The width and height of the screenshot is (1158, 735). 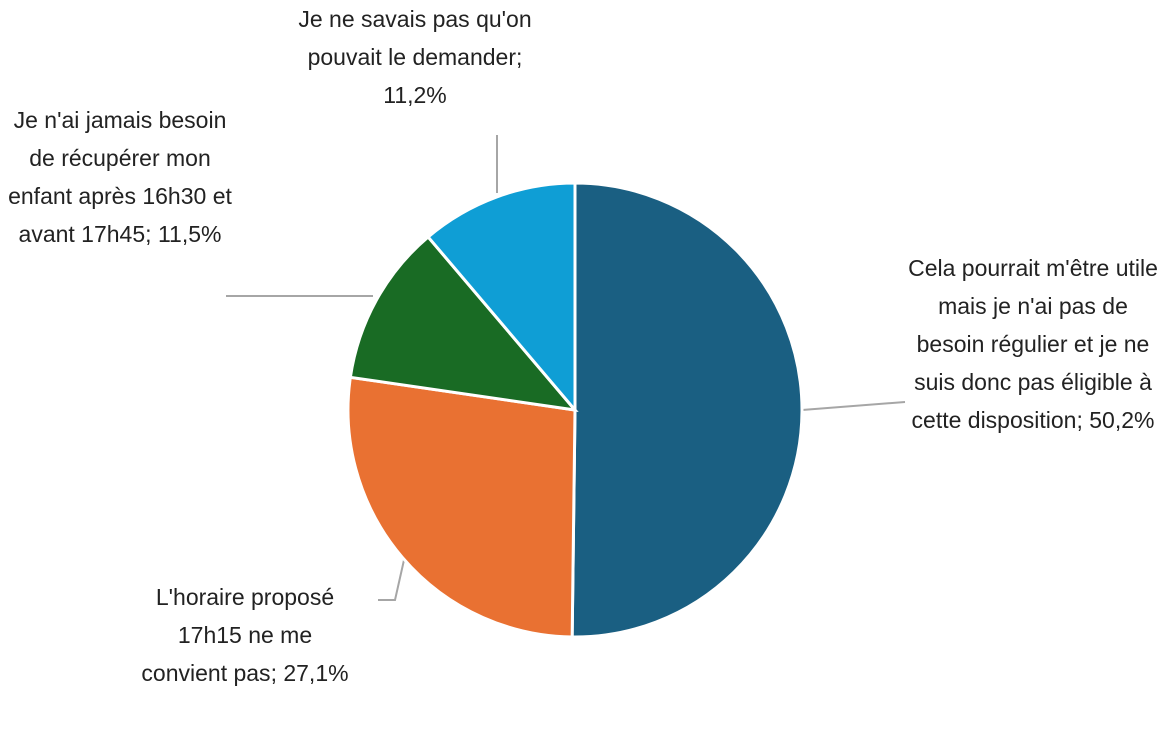 What do you see at coordinates (189, 234) in the screenshot?
I see `label-value: 11,5%` at bounding box center [189, 234].